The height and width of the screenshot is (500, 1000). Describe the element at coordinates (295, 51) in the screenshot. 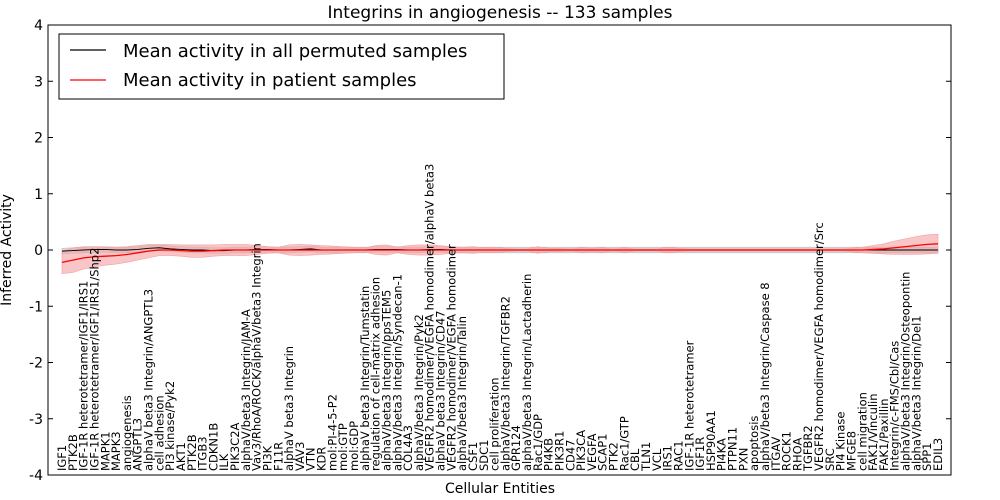

I see `legend-label-permuted: Mean activity in all permuted samples` at that location.